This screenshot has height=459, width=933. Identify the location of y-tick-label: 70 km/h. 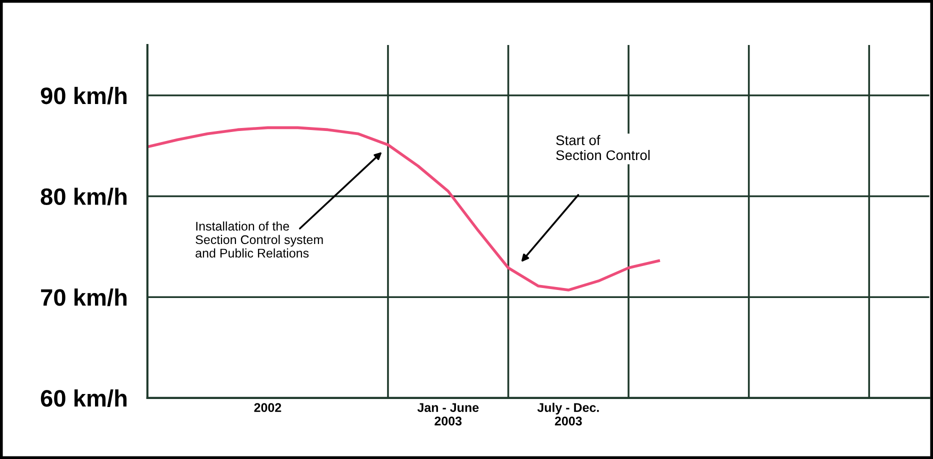
(84, 297).